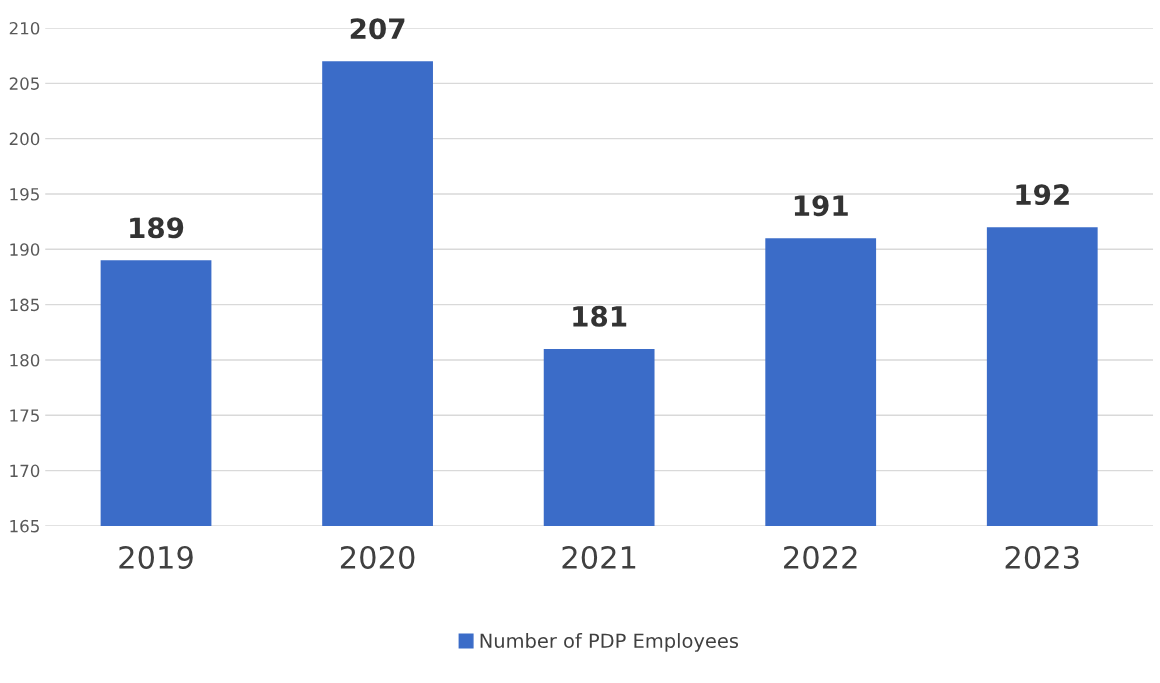  What do you see at coordinates (24, 83) in the screenshot?
I see `y-tick-label: 205` at bounding box center [24, 83].